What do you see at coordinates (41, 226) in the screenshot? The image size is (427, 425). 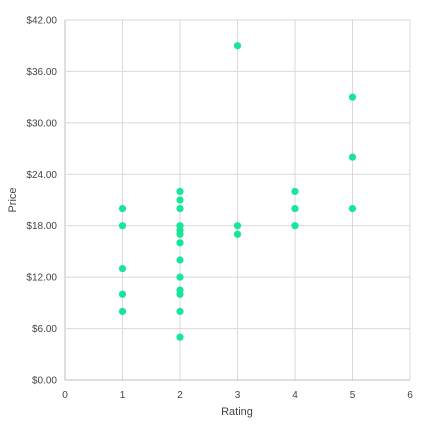 I see `y-tick-label: $18.00` at bounding box center [41, 226].